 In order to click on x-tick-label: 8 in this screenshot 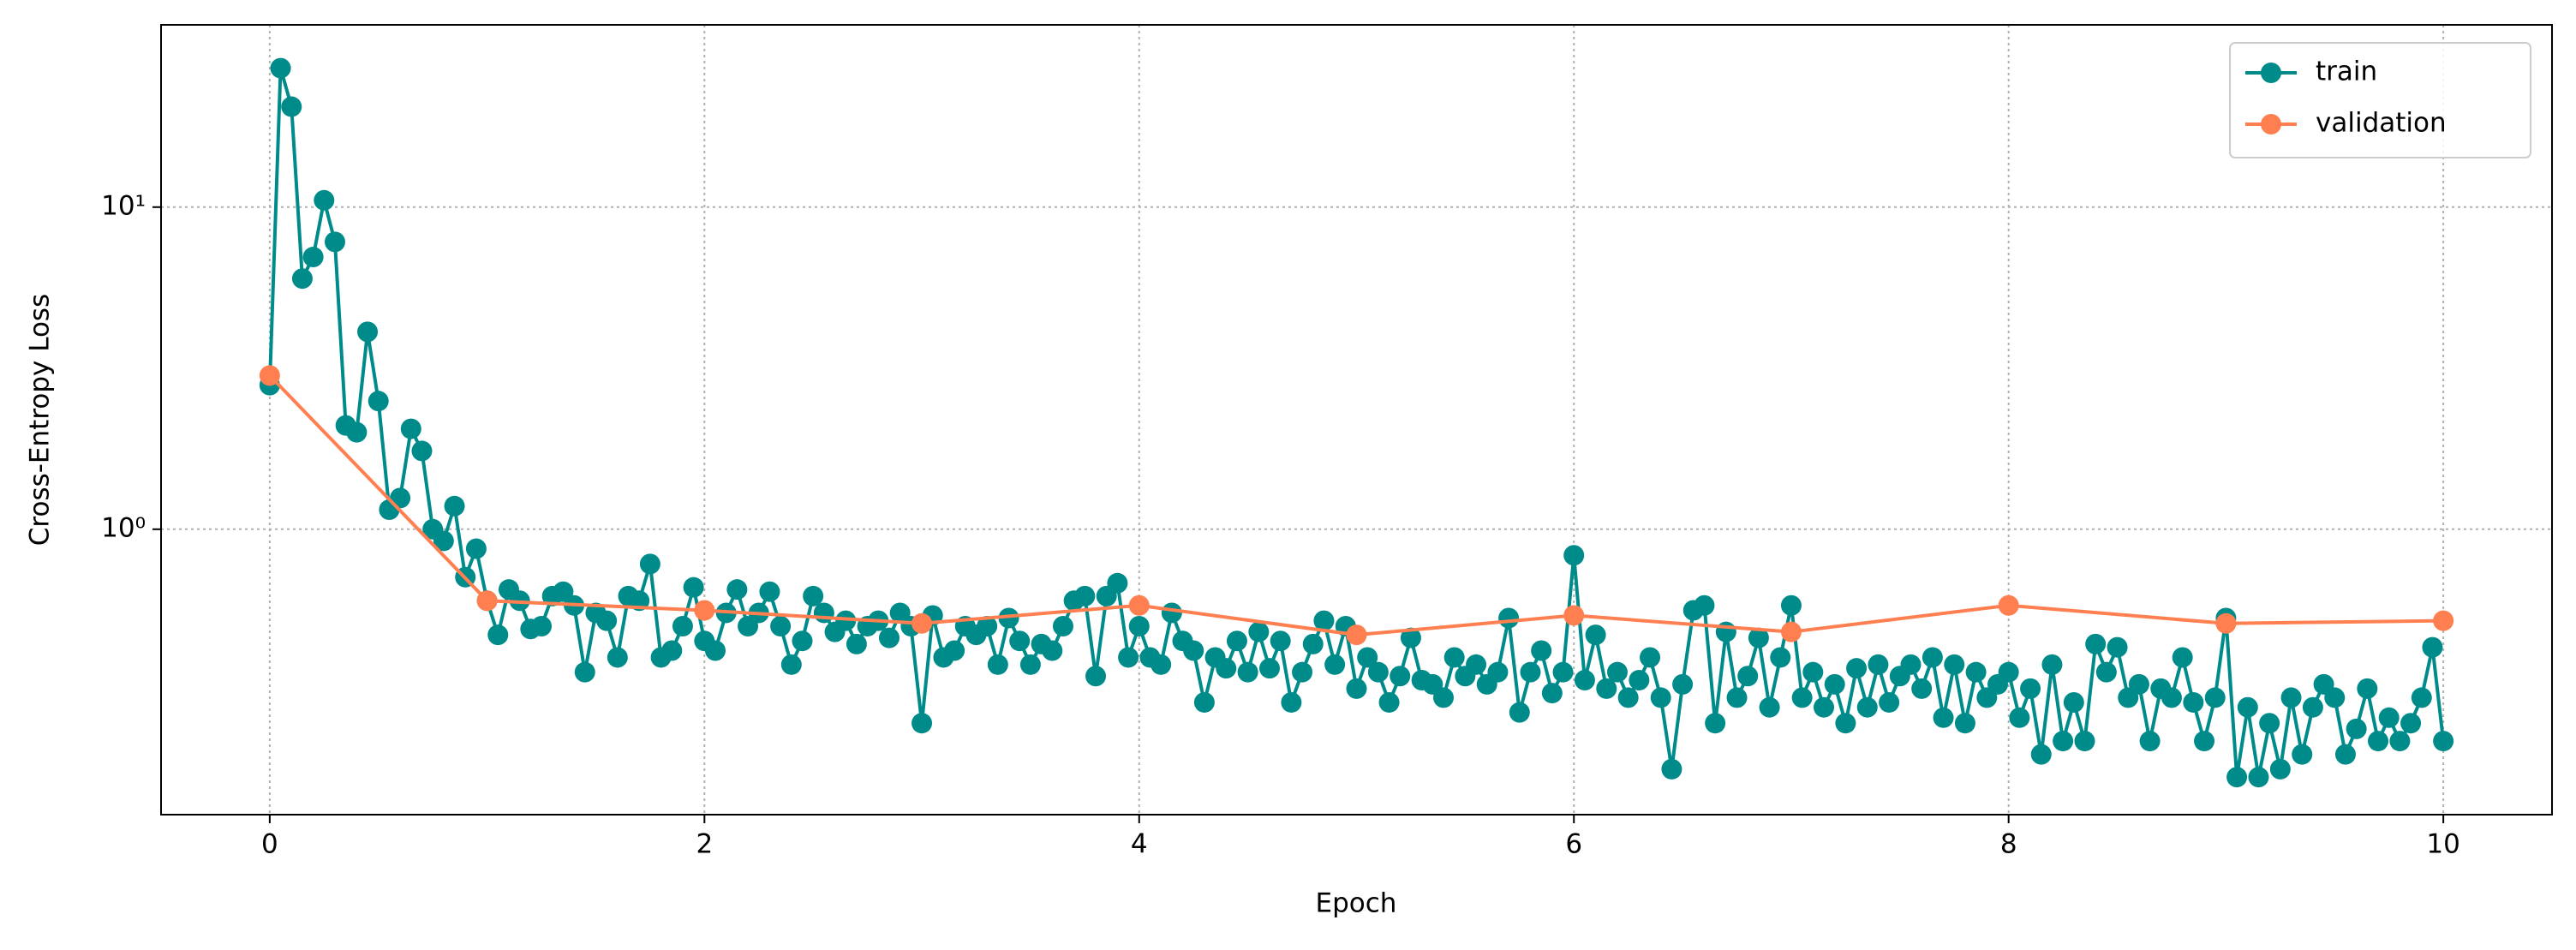, I will do `click(2009, 844)`.